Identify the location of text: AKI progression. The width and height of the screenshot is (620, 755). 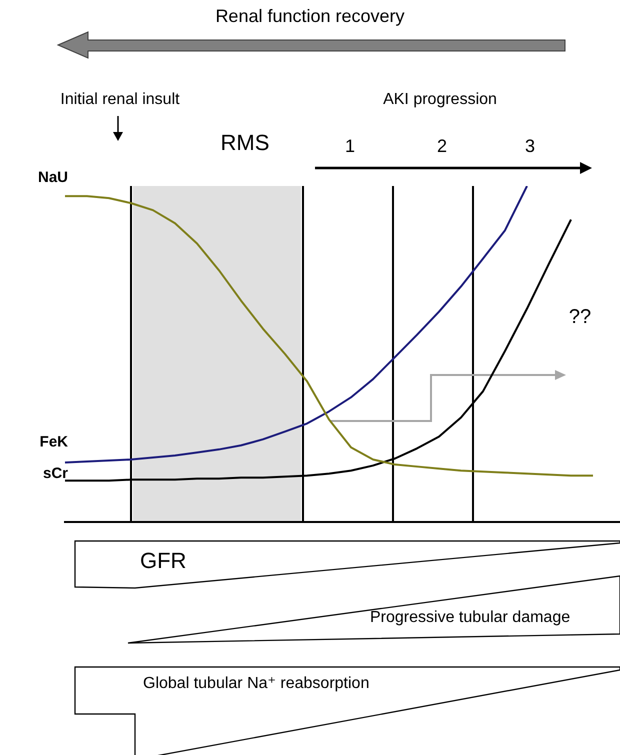
(440, 100).